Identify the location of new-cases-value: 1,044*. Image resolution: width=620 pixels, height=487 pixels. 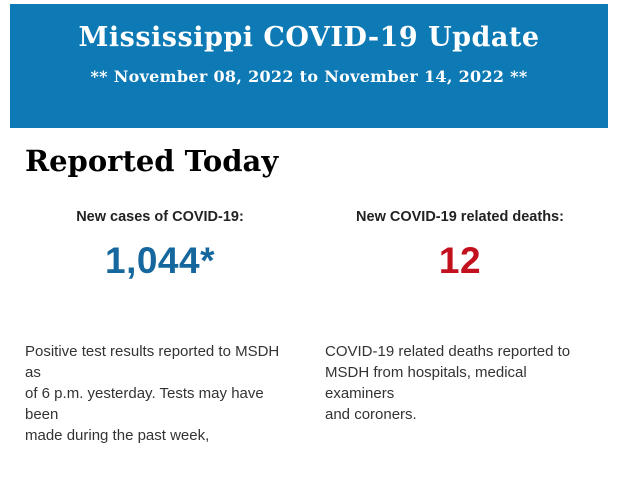
(160, 260).